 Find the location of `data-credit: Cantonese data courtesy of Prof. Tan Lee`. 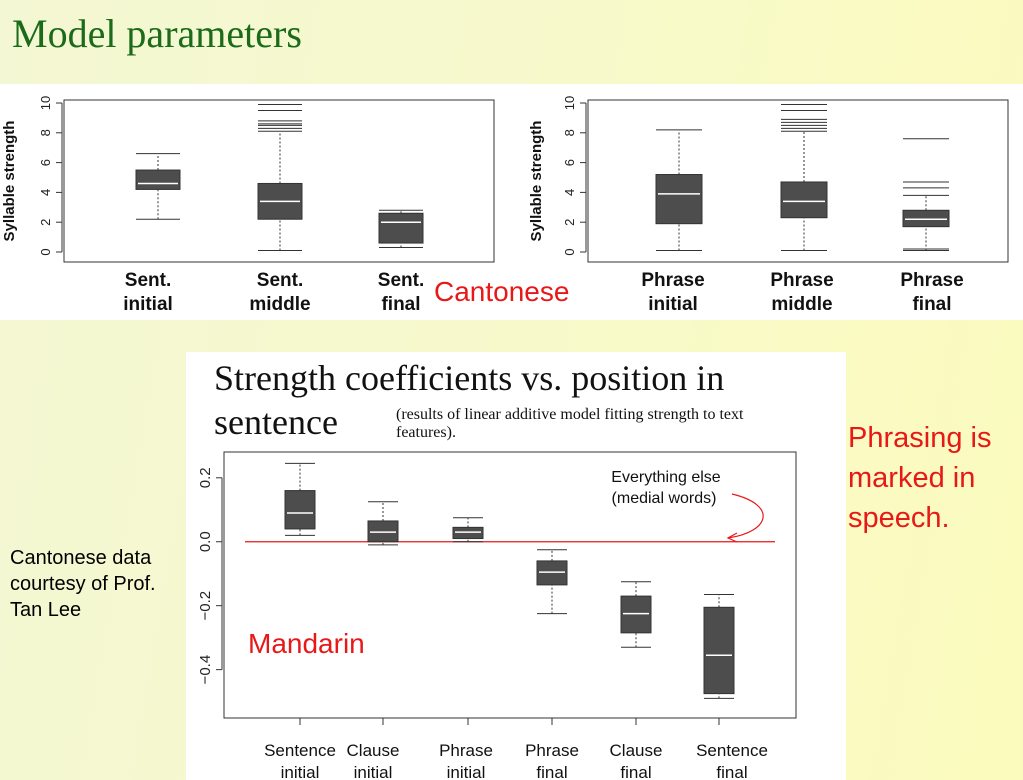

data-credit: Cantonese data courtesy of Prof. Tan Lee is located at coordinates (83, 584).